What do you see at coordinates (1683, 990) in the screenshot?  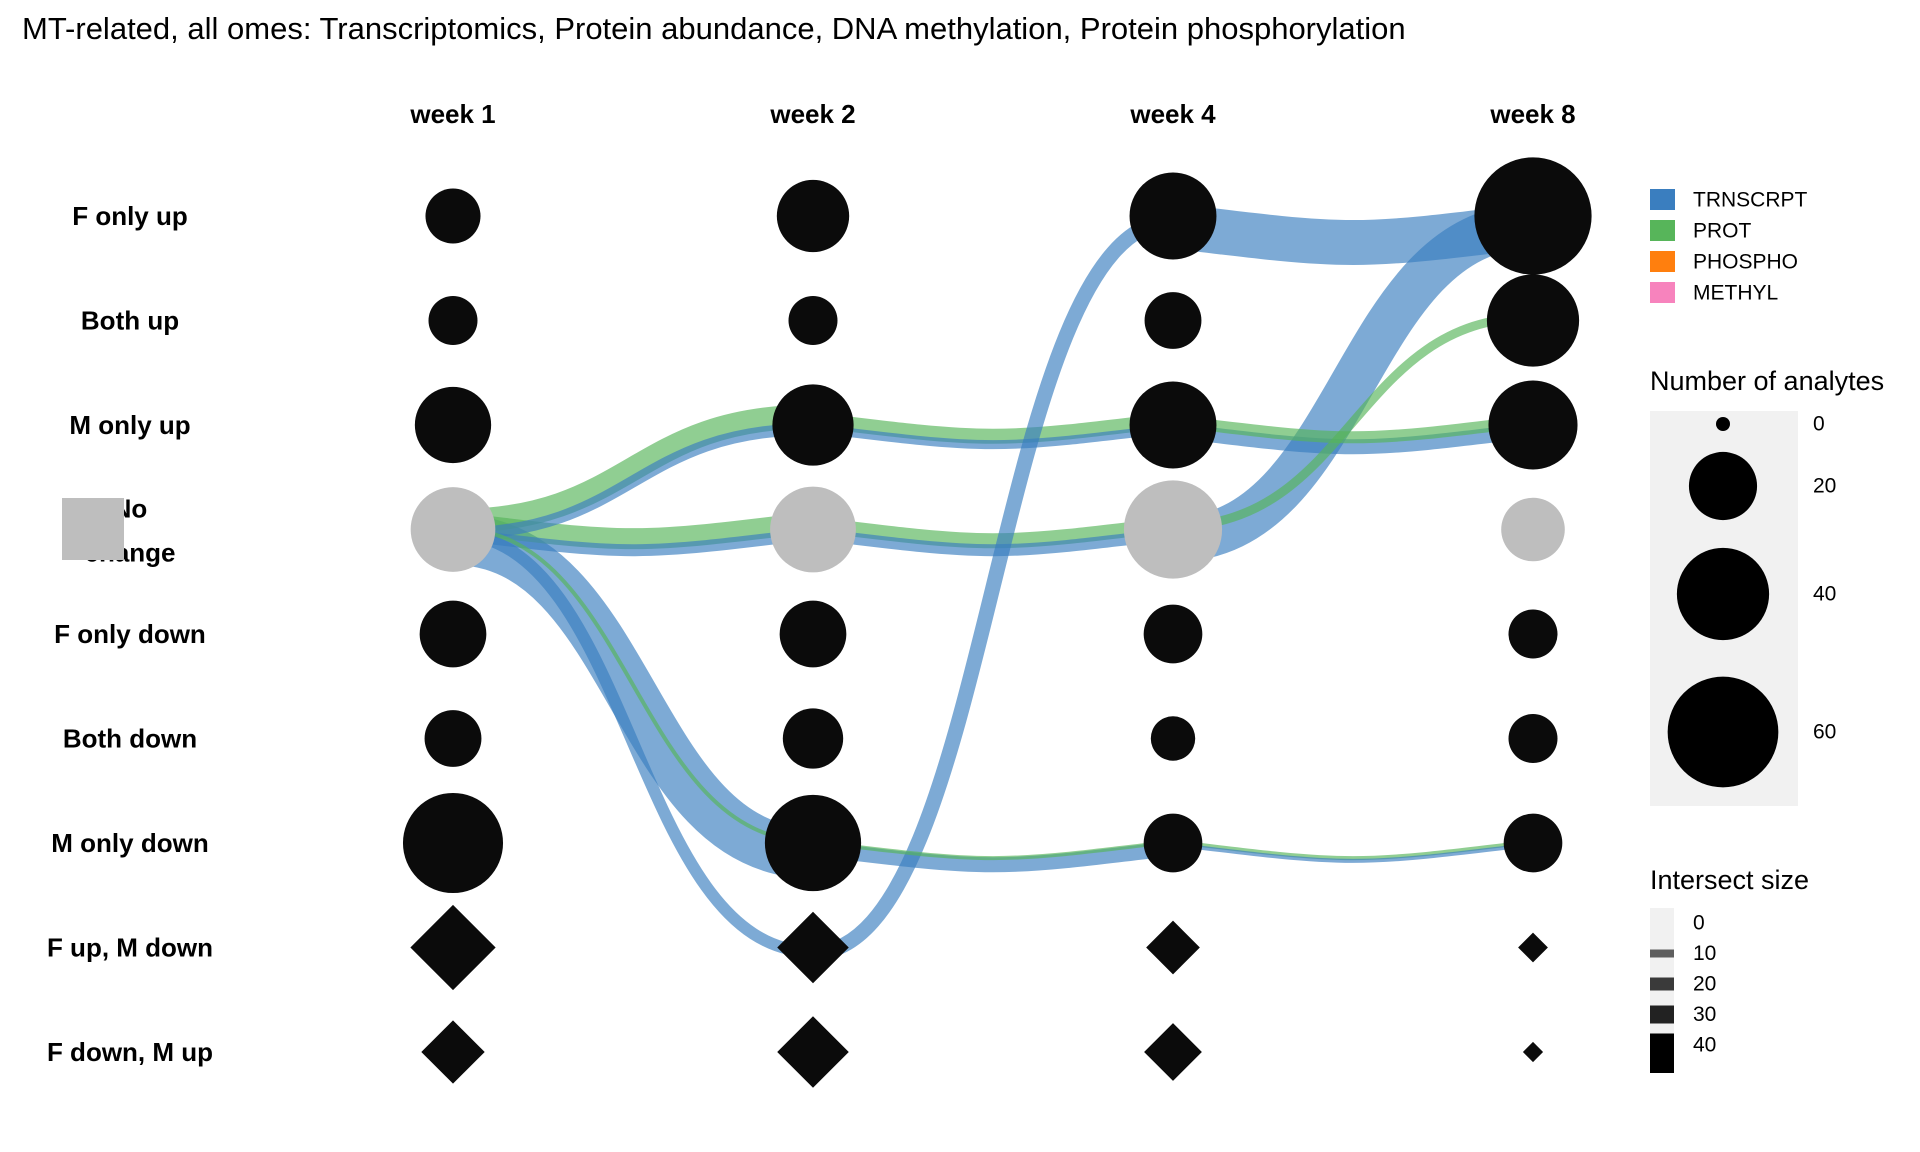 I see `intersect-legend: 0 10 20 30 40` at bounding box center [1683, 990].